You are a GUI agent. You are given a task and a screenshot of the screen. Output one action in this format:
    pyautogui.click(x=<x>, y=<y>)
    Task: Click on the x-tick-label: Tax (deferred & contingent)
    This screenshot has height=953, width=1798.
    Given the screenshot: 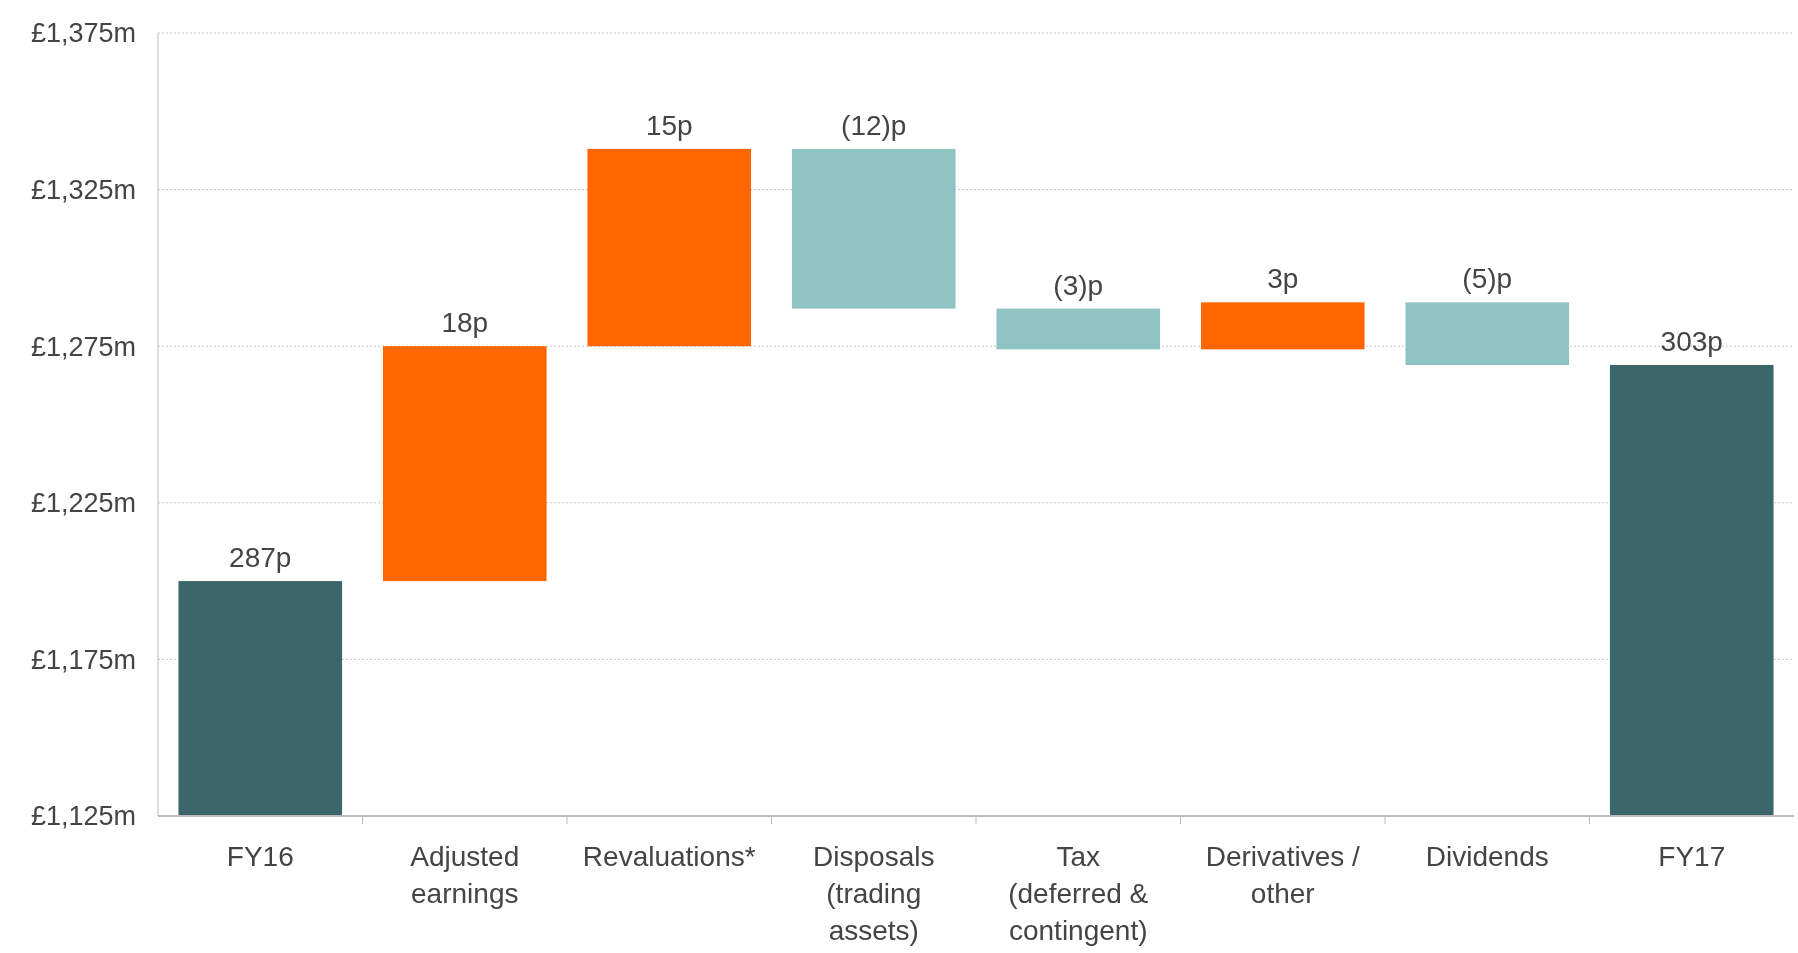 What is the action you would take?
    pyautogui.click(x=1078, y=893)
    